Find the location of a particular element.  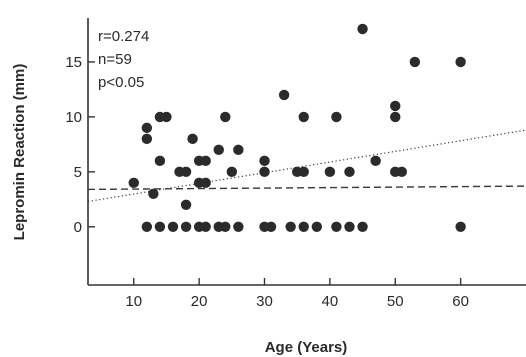

x-tick-label: 60 is located at coordinates (460, 301).